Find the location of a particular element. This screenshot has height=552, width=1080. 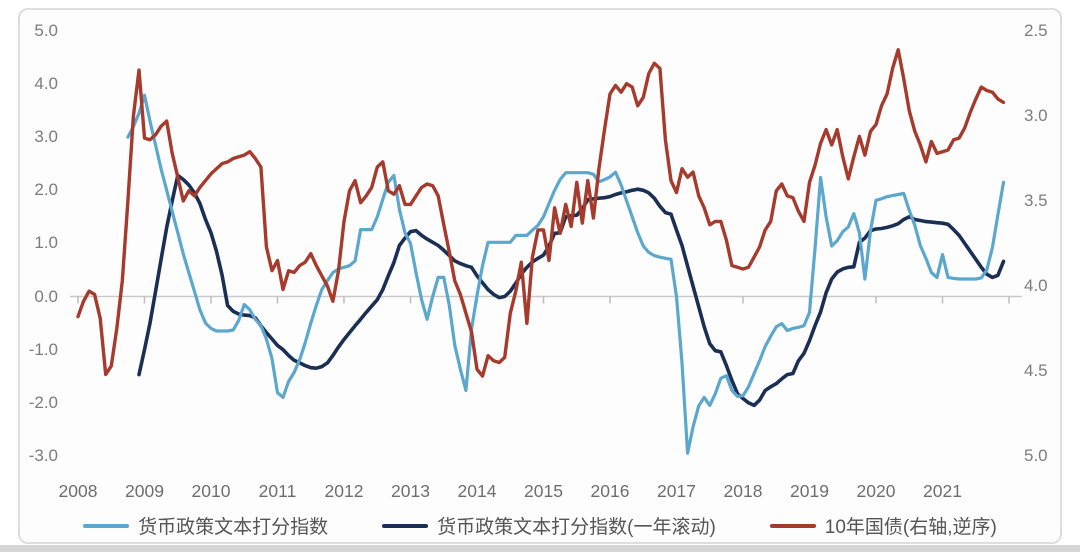

x-axis-year-label: 2010 is located at coordinates (211, 491).